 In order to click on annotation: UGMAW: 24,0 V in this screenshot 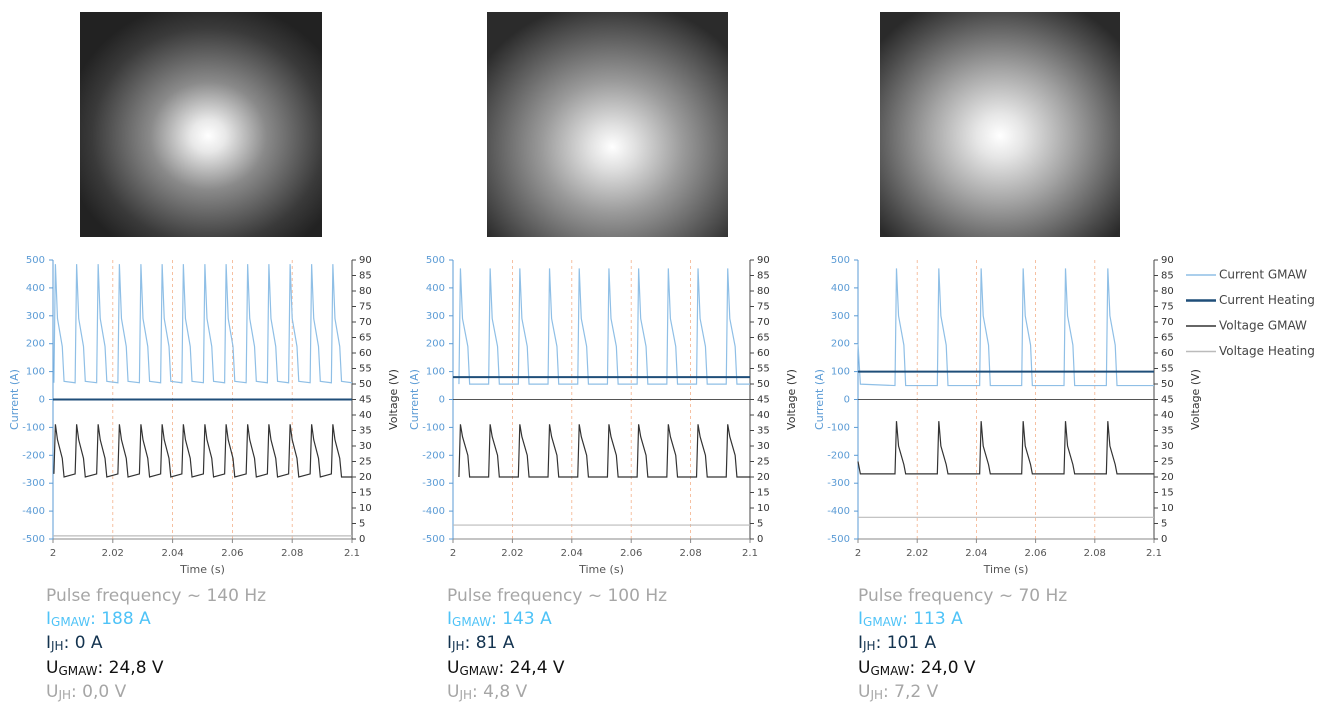, I will do `click(917, 668)`.